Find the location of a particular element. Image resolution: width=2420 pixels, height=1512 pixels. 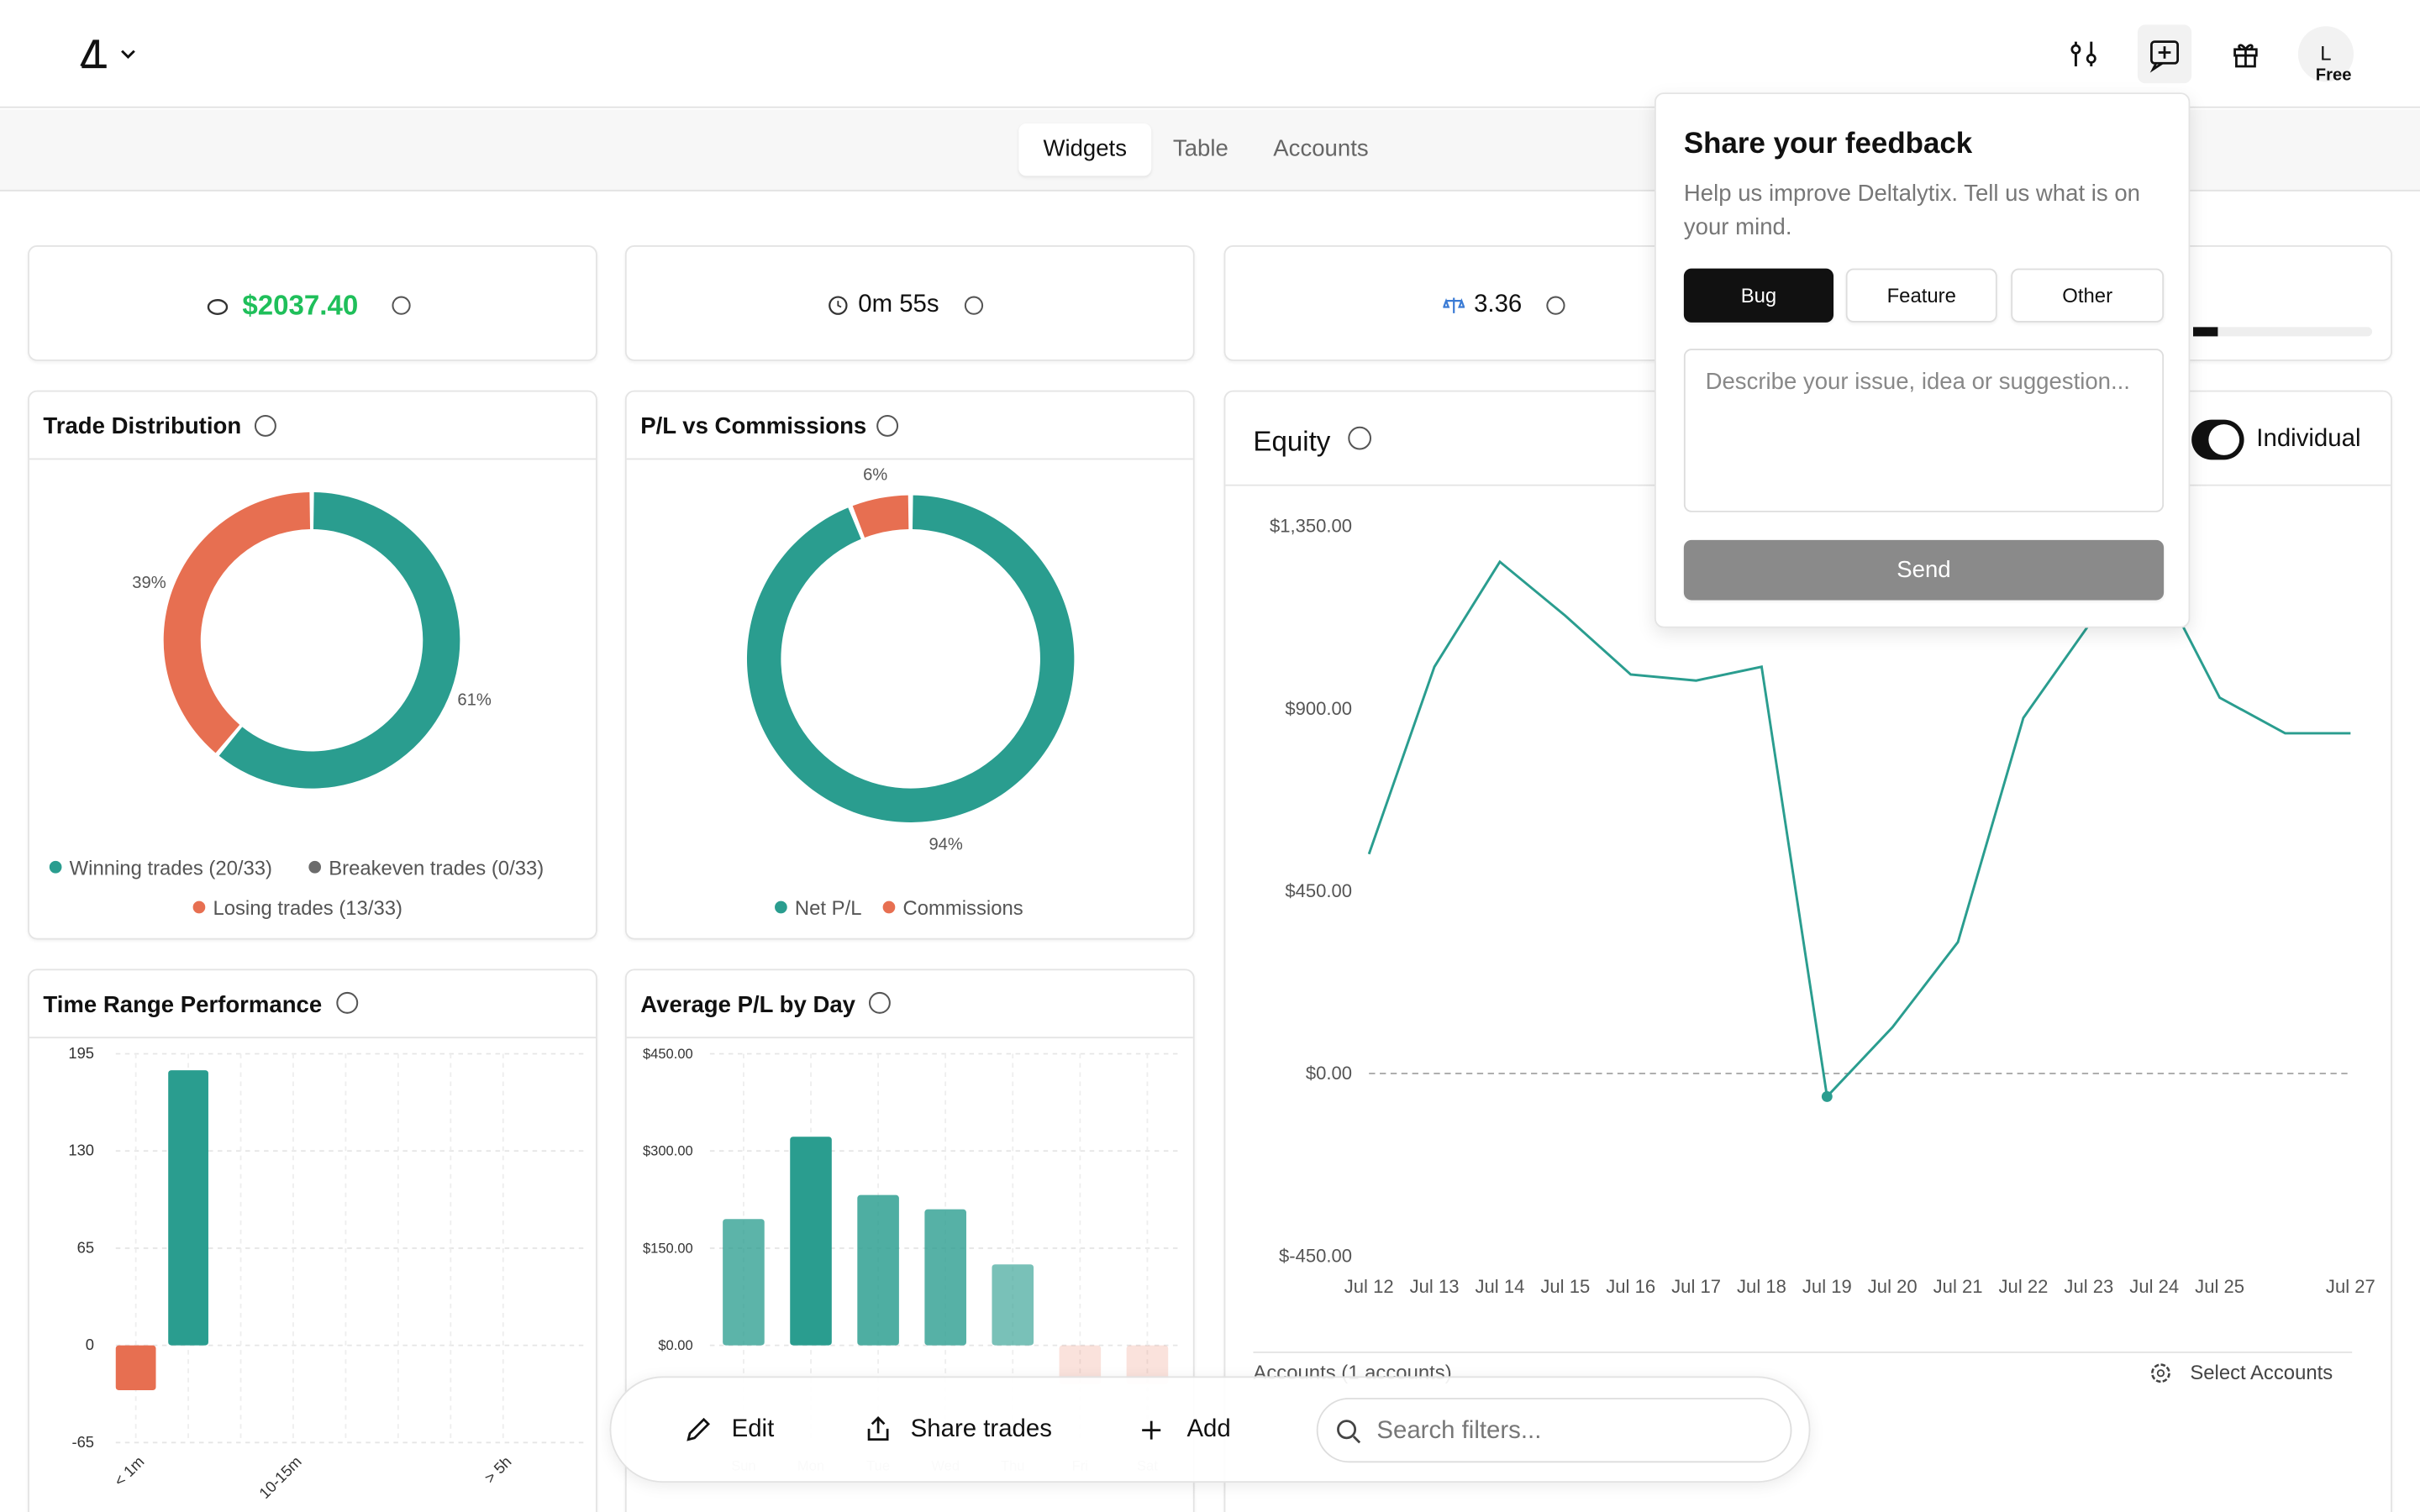

icon-gift is located at coordinates (2245, 54).